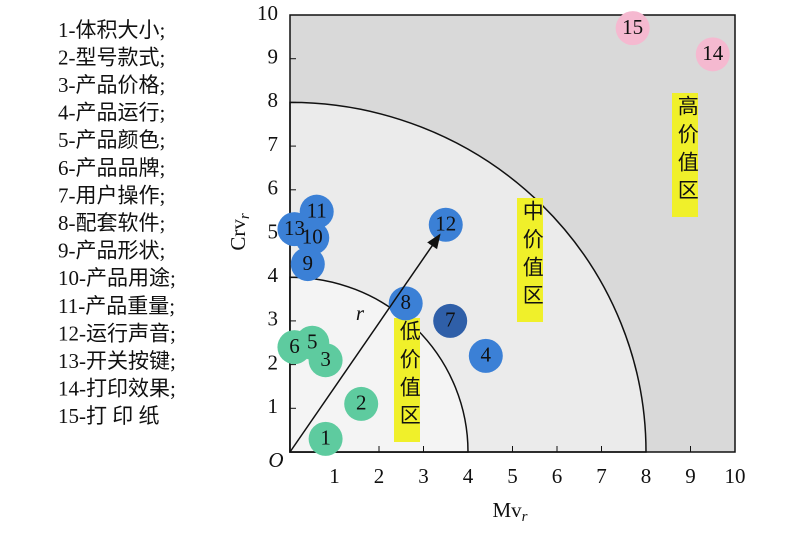  Describe the element at coordinates (116, 306) in the screenshot. I see `legend-item: 11-产品重量;` at that location.